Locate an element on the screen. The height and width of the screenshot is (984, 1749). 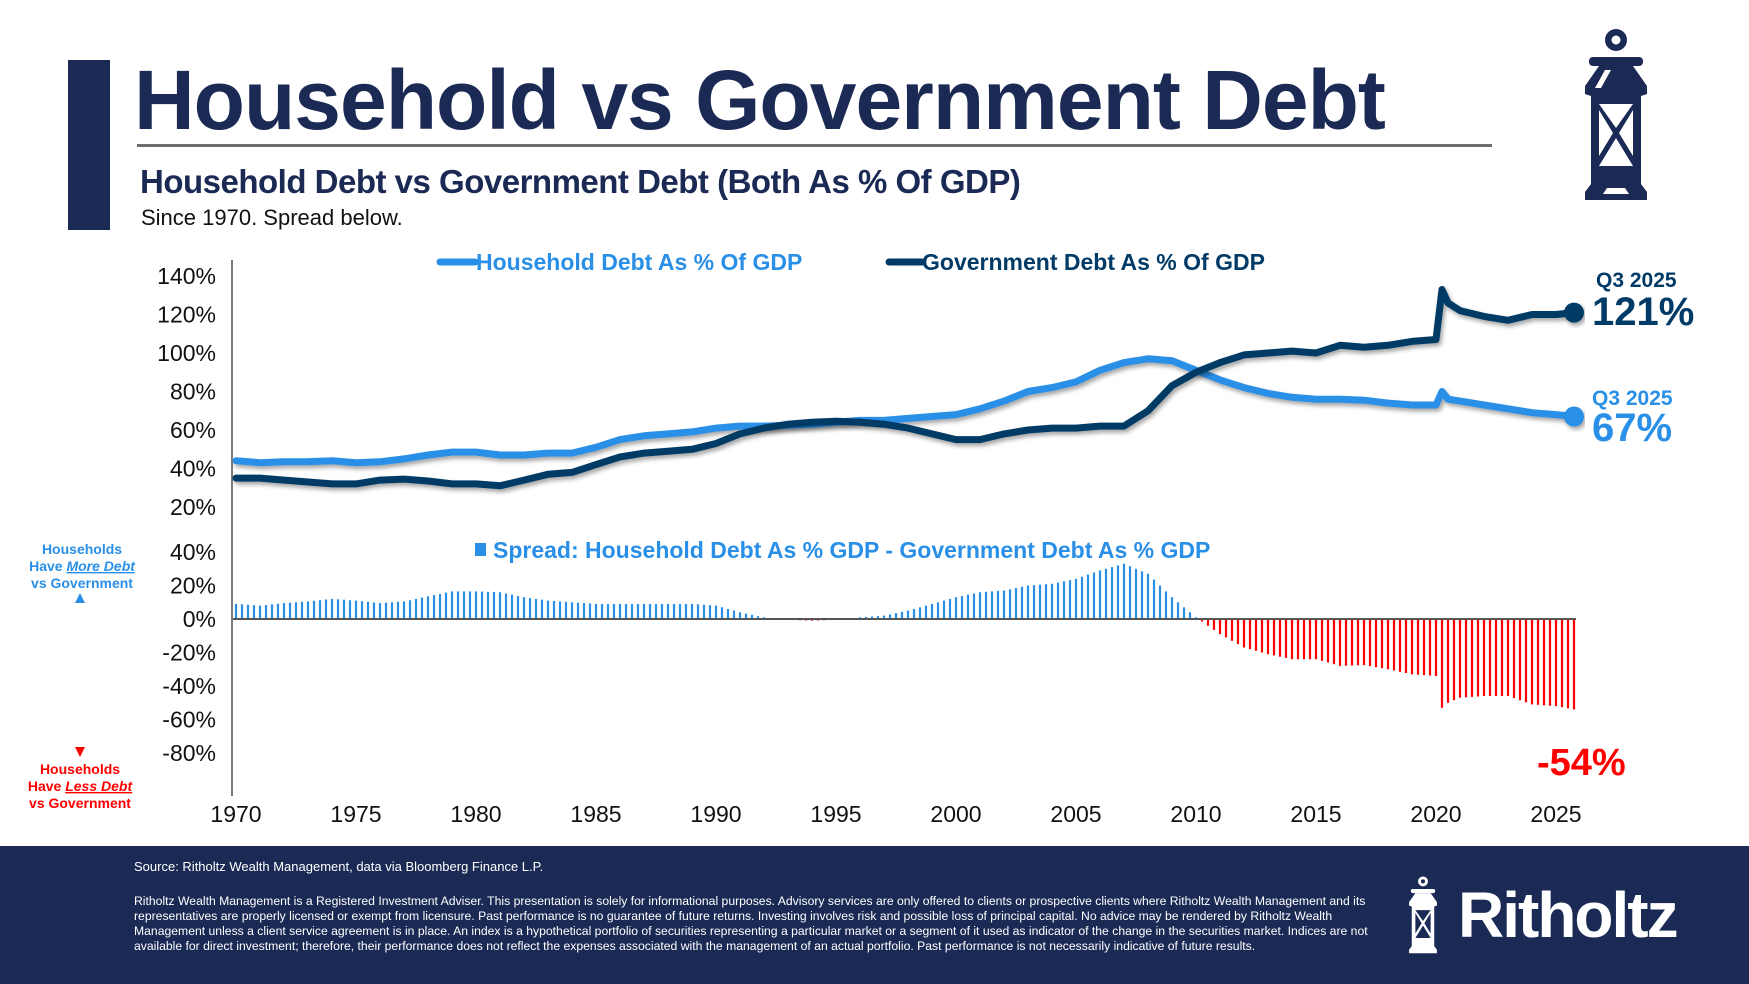
x-tick: 1975 is located at coordinates (355, 814).